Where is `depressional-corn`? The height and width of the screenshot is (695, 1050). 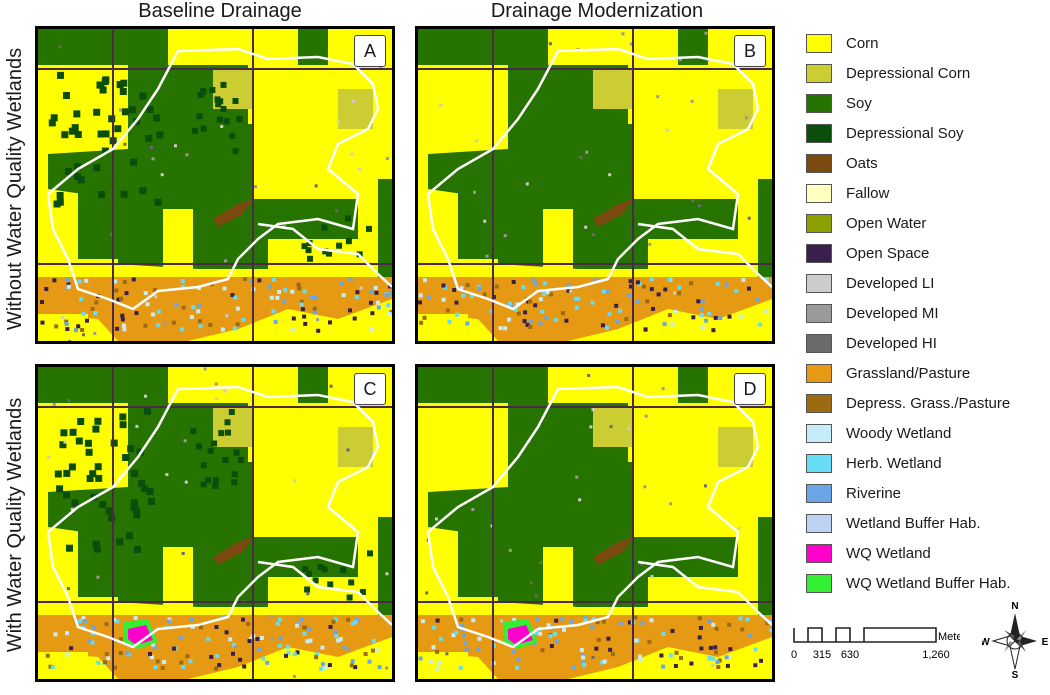 depressional-corn is located at coordinates (735, 109).